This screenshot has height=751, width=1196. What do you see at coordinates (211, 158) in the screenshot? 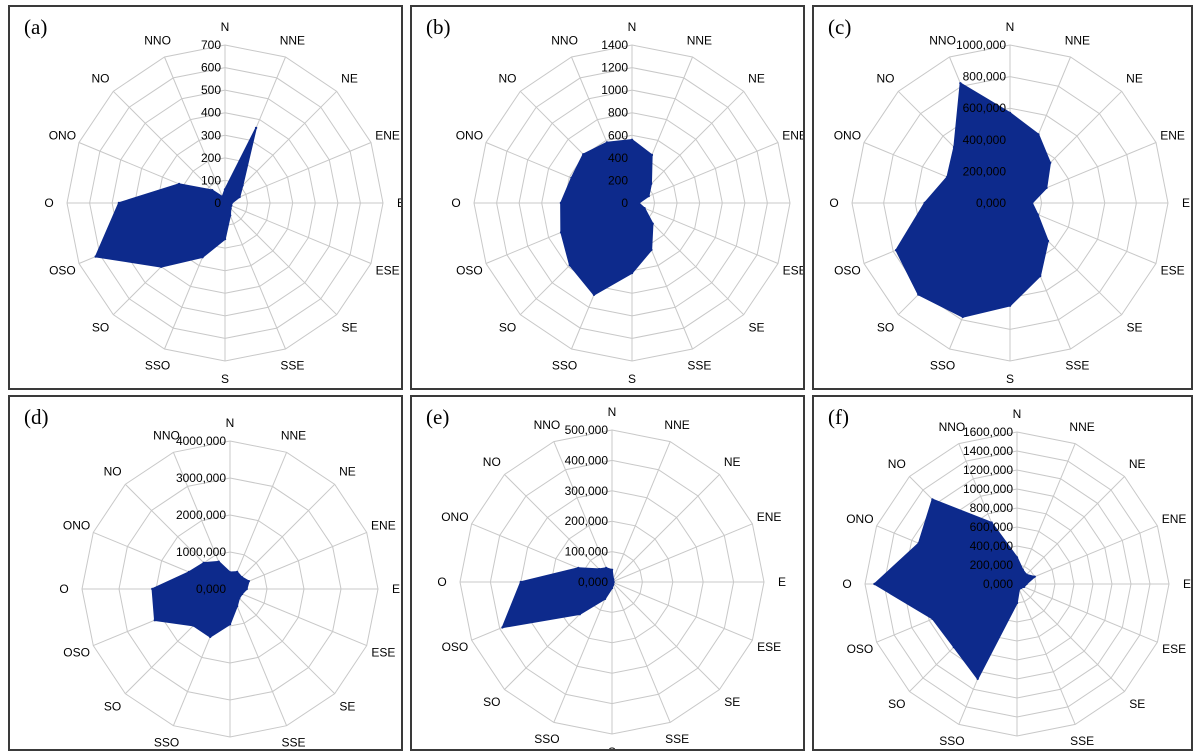
I see `tick-label: 200` at bounding box center [211, 158].